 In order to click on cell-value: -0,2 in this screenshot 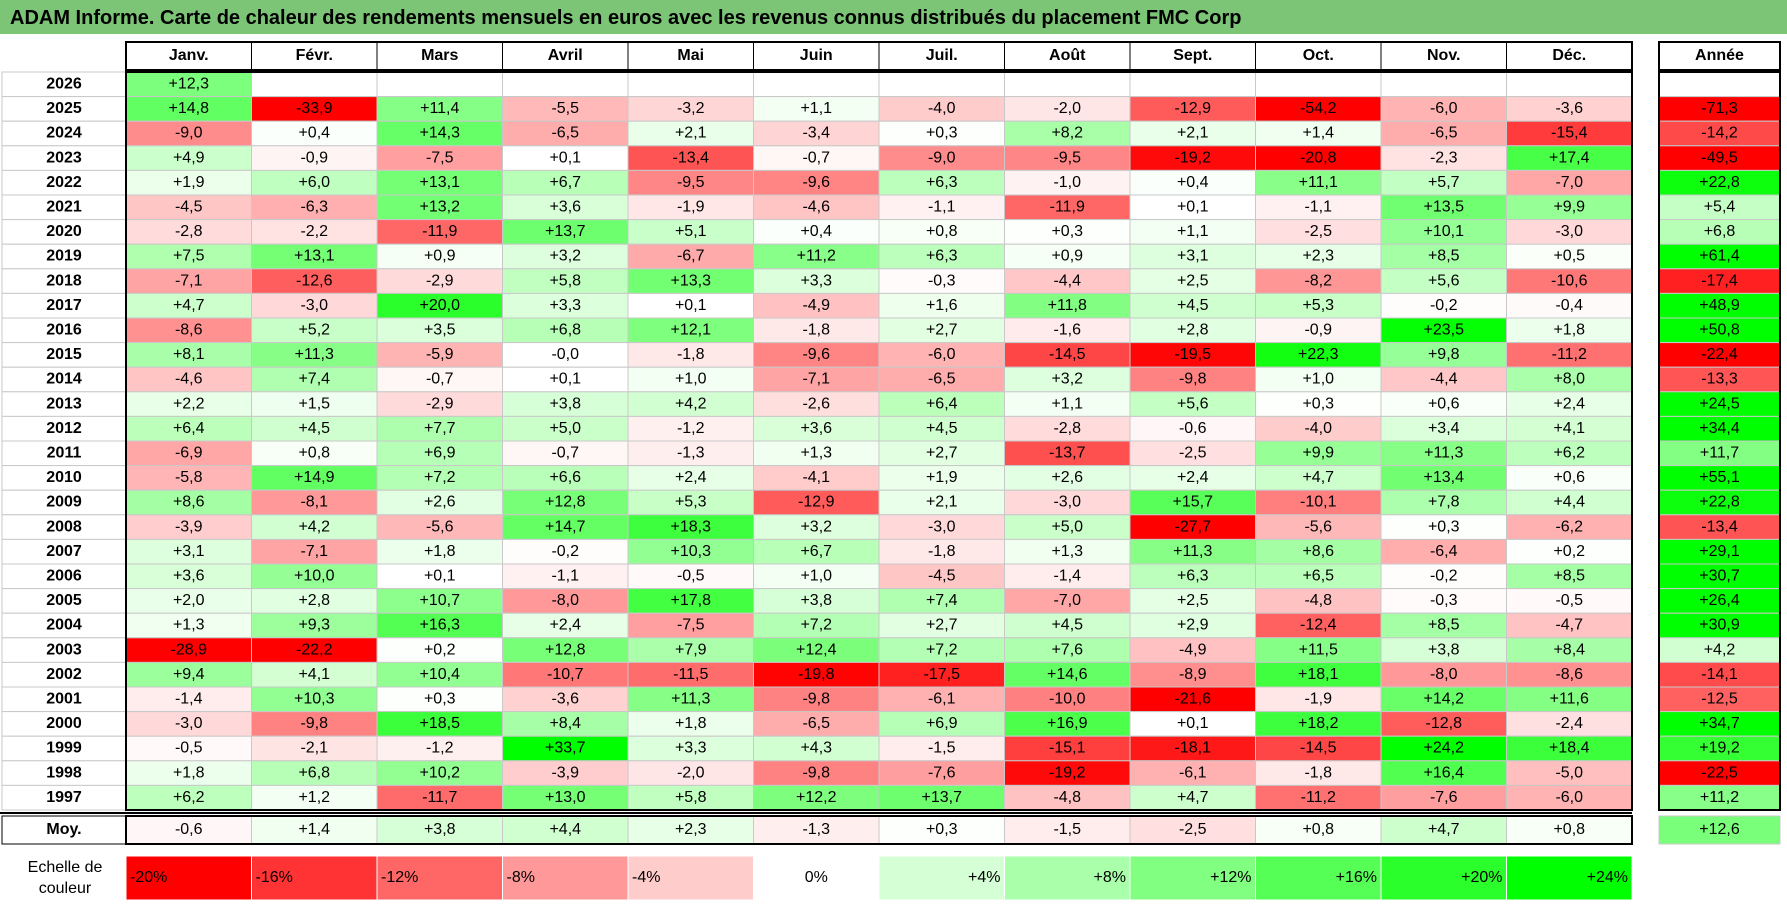, I will do `click(565, 551)`.